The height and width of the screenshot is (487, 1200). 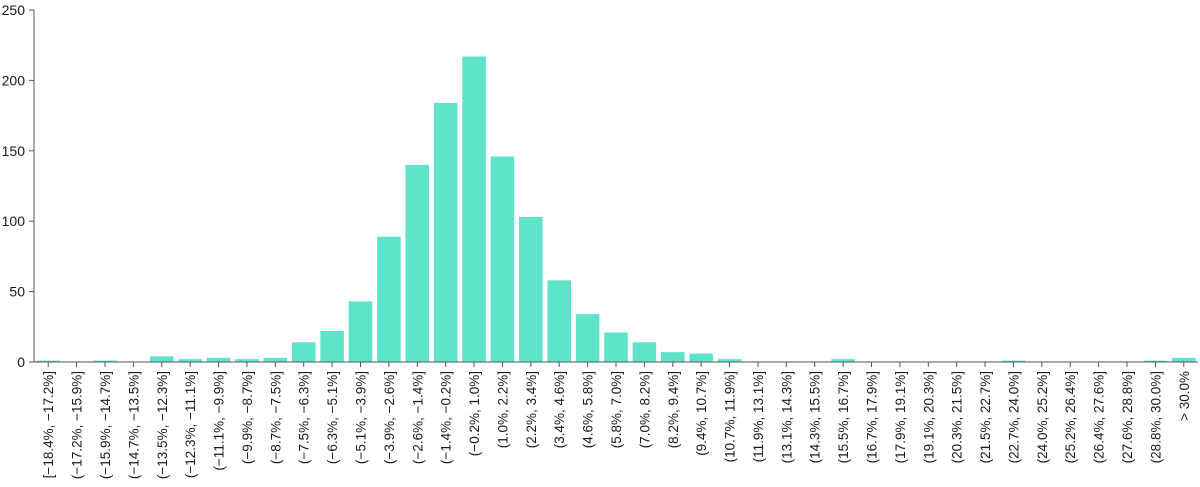 What do you see at coordinates (14, 10) in the screenshot?
I see `y-tick-label-5: 250` at bounding box center [14, 10].